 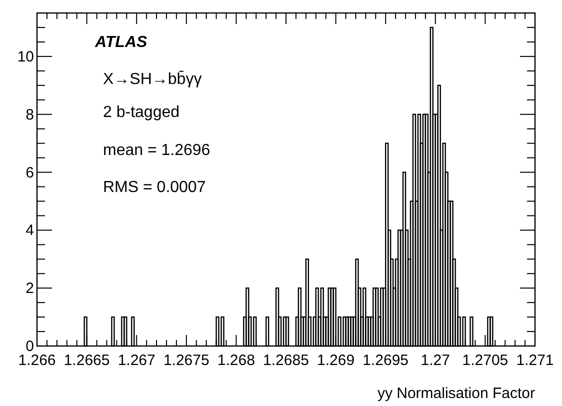 What do you see at coordinates (30, 289) in the screenshot?
I see `y-tick-label: 2` at bounding box center [30, 289].